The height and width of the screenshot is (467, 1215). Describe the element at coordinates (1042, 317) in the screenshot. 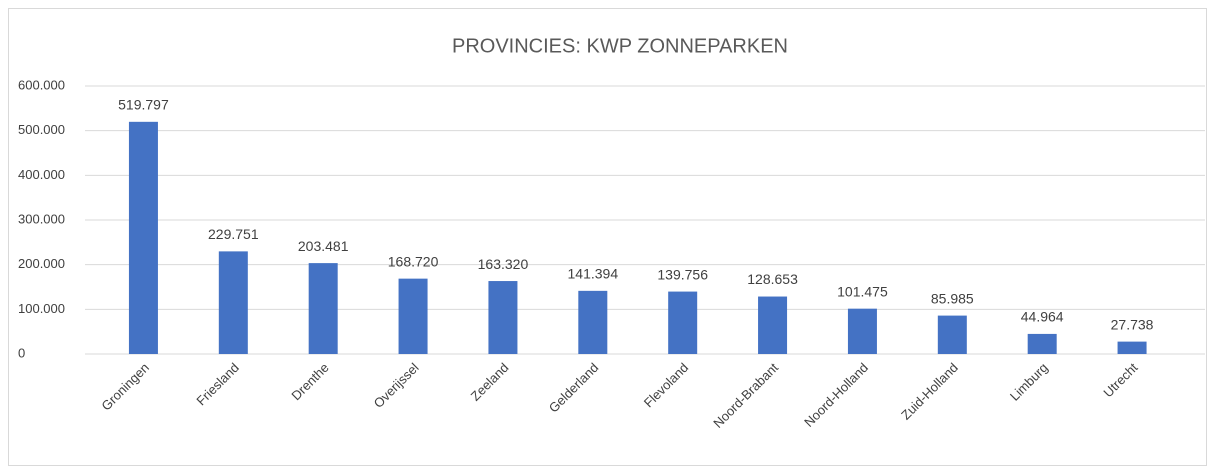

I see `value-label: 44.964` at that location.